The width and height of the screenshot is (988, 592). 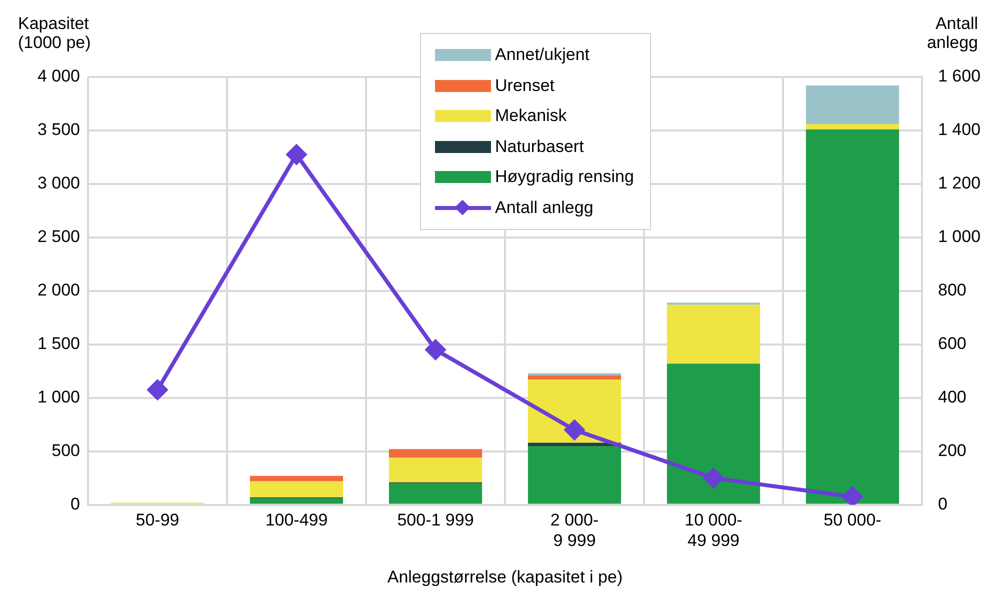 What do you see at coordinates (58, 236) in the screenshot?
I see `y-tick-label: 2 500` at bounding box center [58, 236].